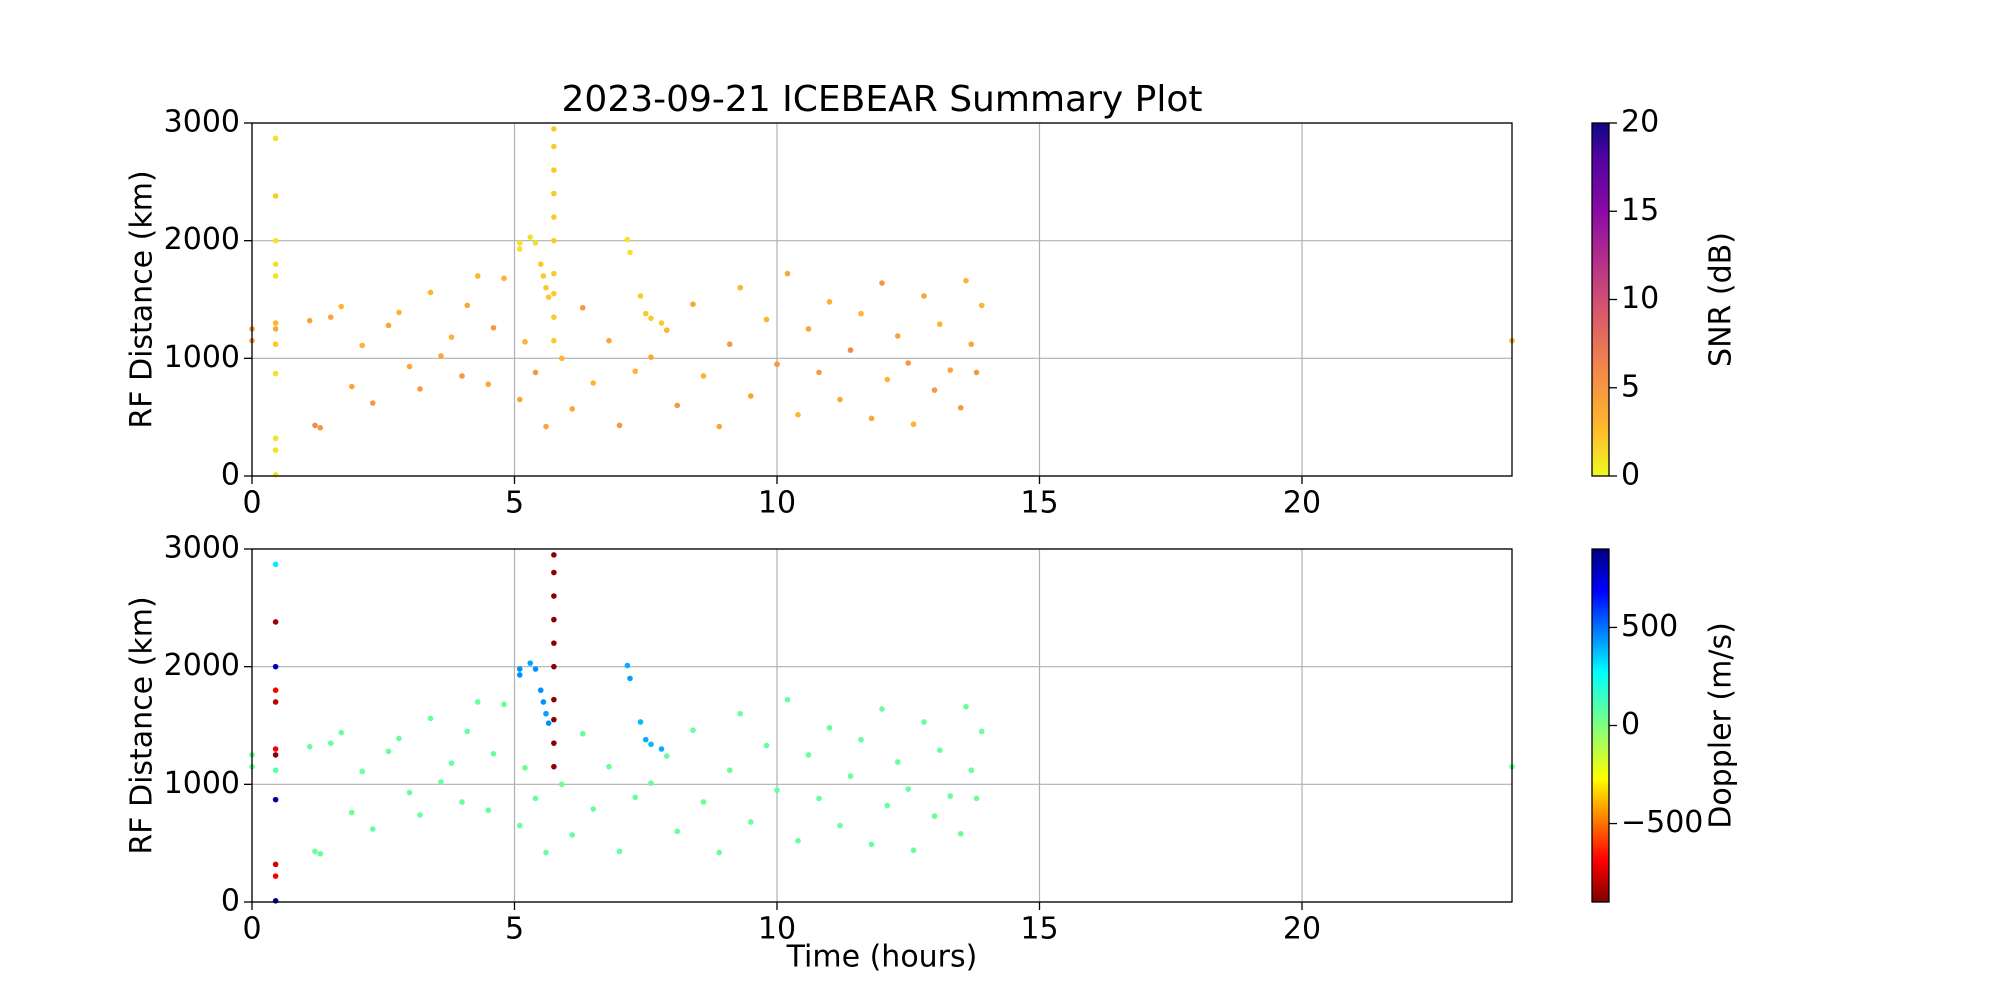 The height and width of the screenshot is (1000, 2000). I want to click on y-tick-label: 0, so click(230, 901).